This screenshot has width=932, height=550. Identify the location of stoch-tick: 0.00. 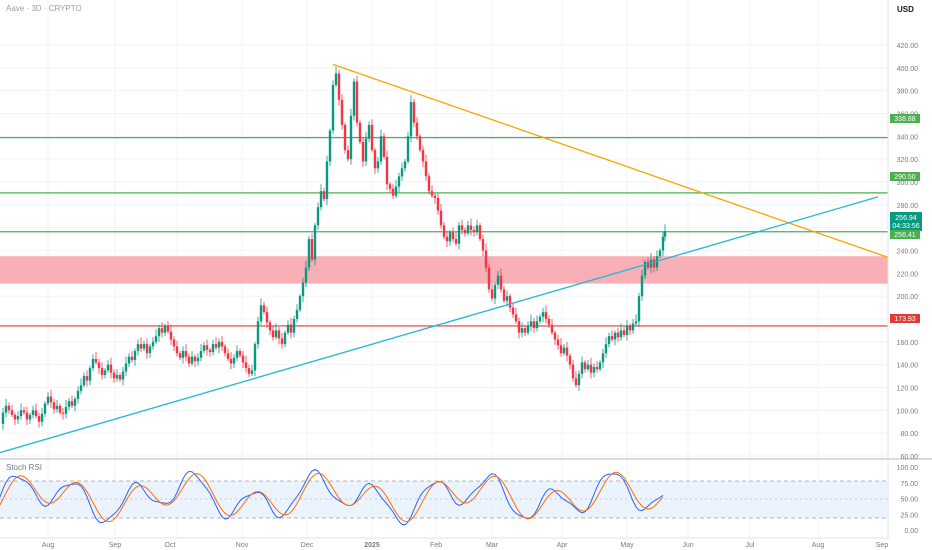
(911, 531).